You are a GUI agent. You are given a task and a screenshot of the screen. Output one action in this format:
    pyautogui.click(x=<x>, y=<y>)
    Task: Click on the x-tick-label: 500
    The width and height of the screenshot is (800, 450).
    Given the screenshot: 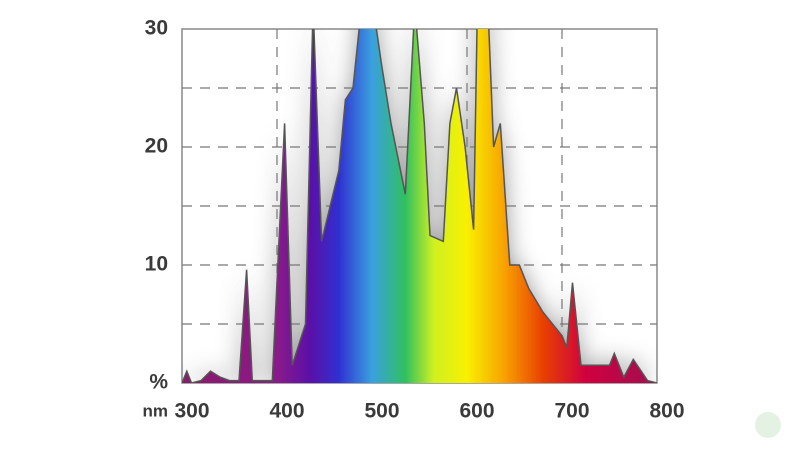 What is the action you would take?
    pyautogui.click(x=381, y=411)
    